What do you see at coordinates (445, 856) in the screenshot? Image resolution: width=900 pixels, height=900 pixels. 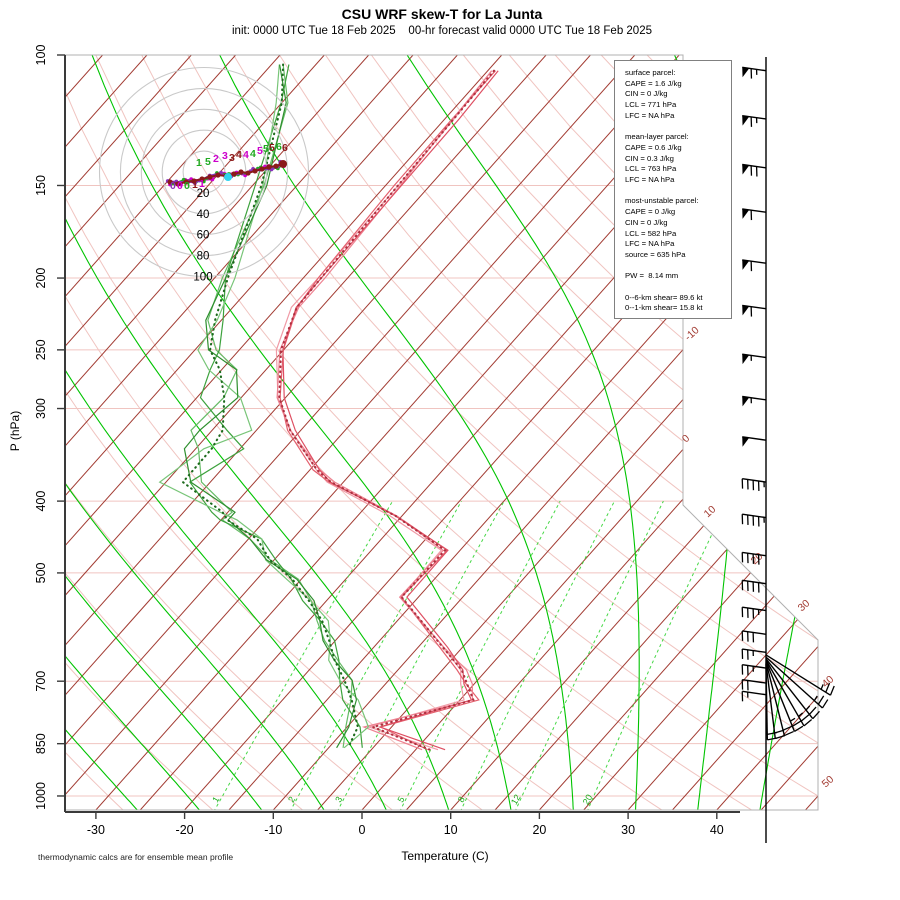 I see `x-axis-label: Temperature (C)` at bounding box center [445, 856].